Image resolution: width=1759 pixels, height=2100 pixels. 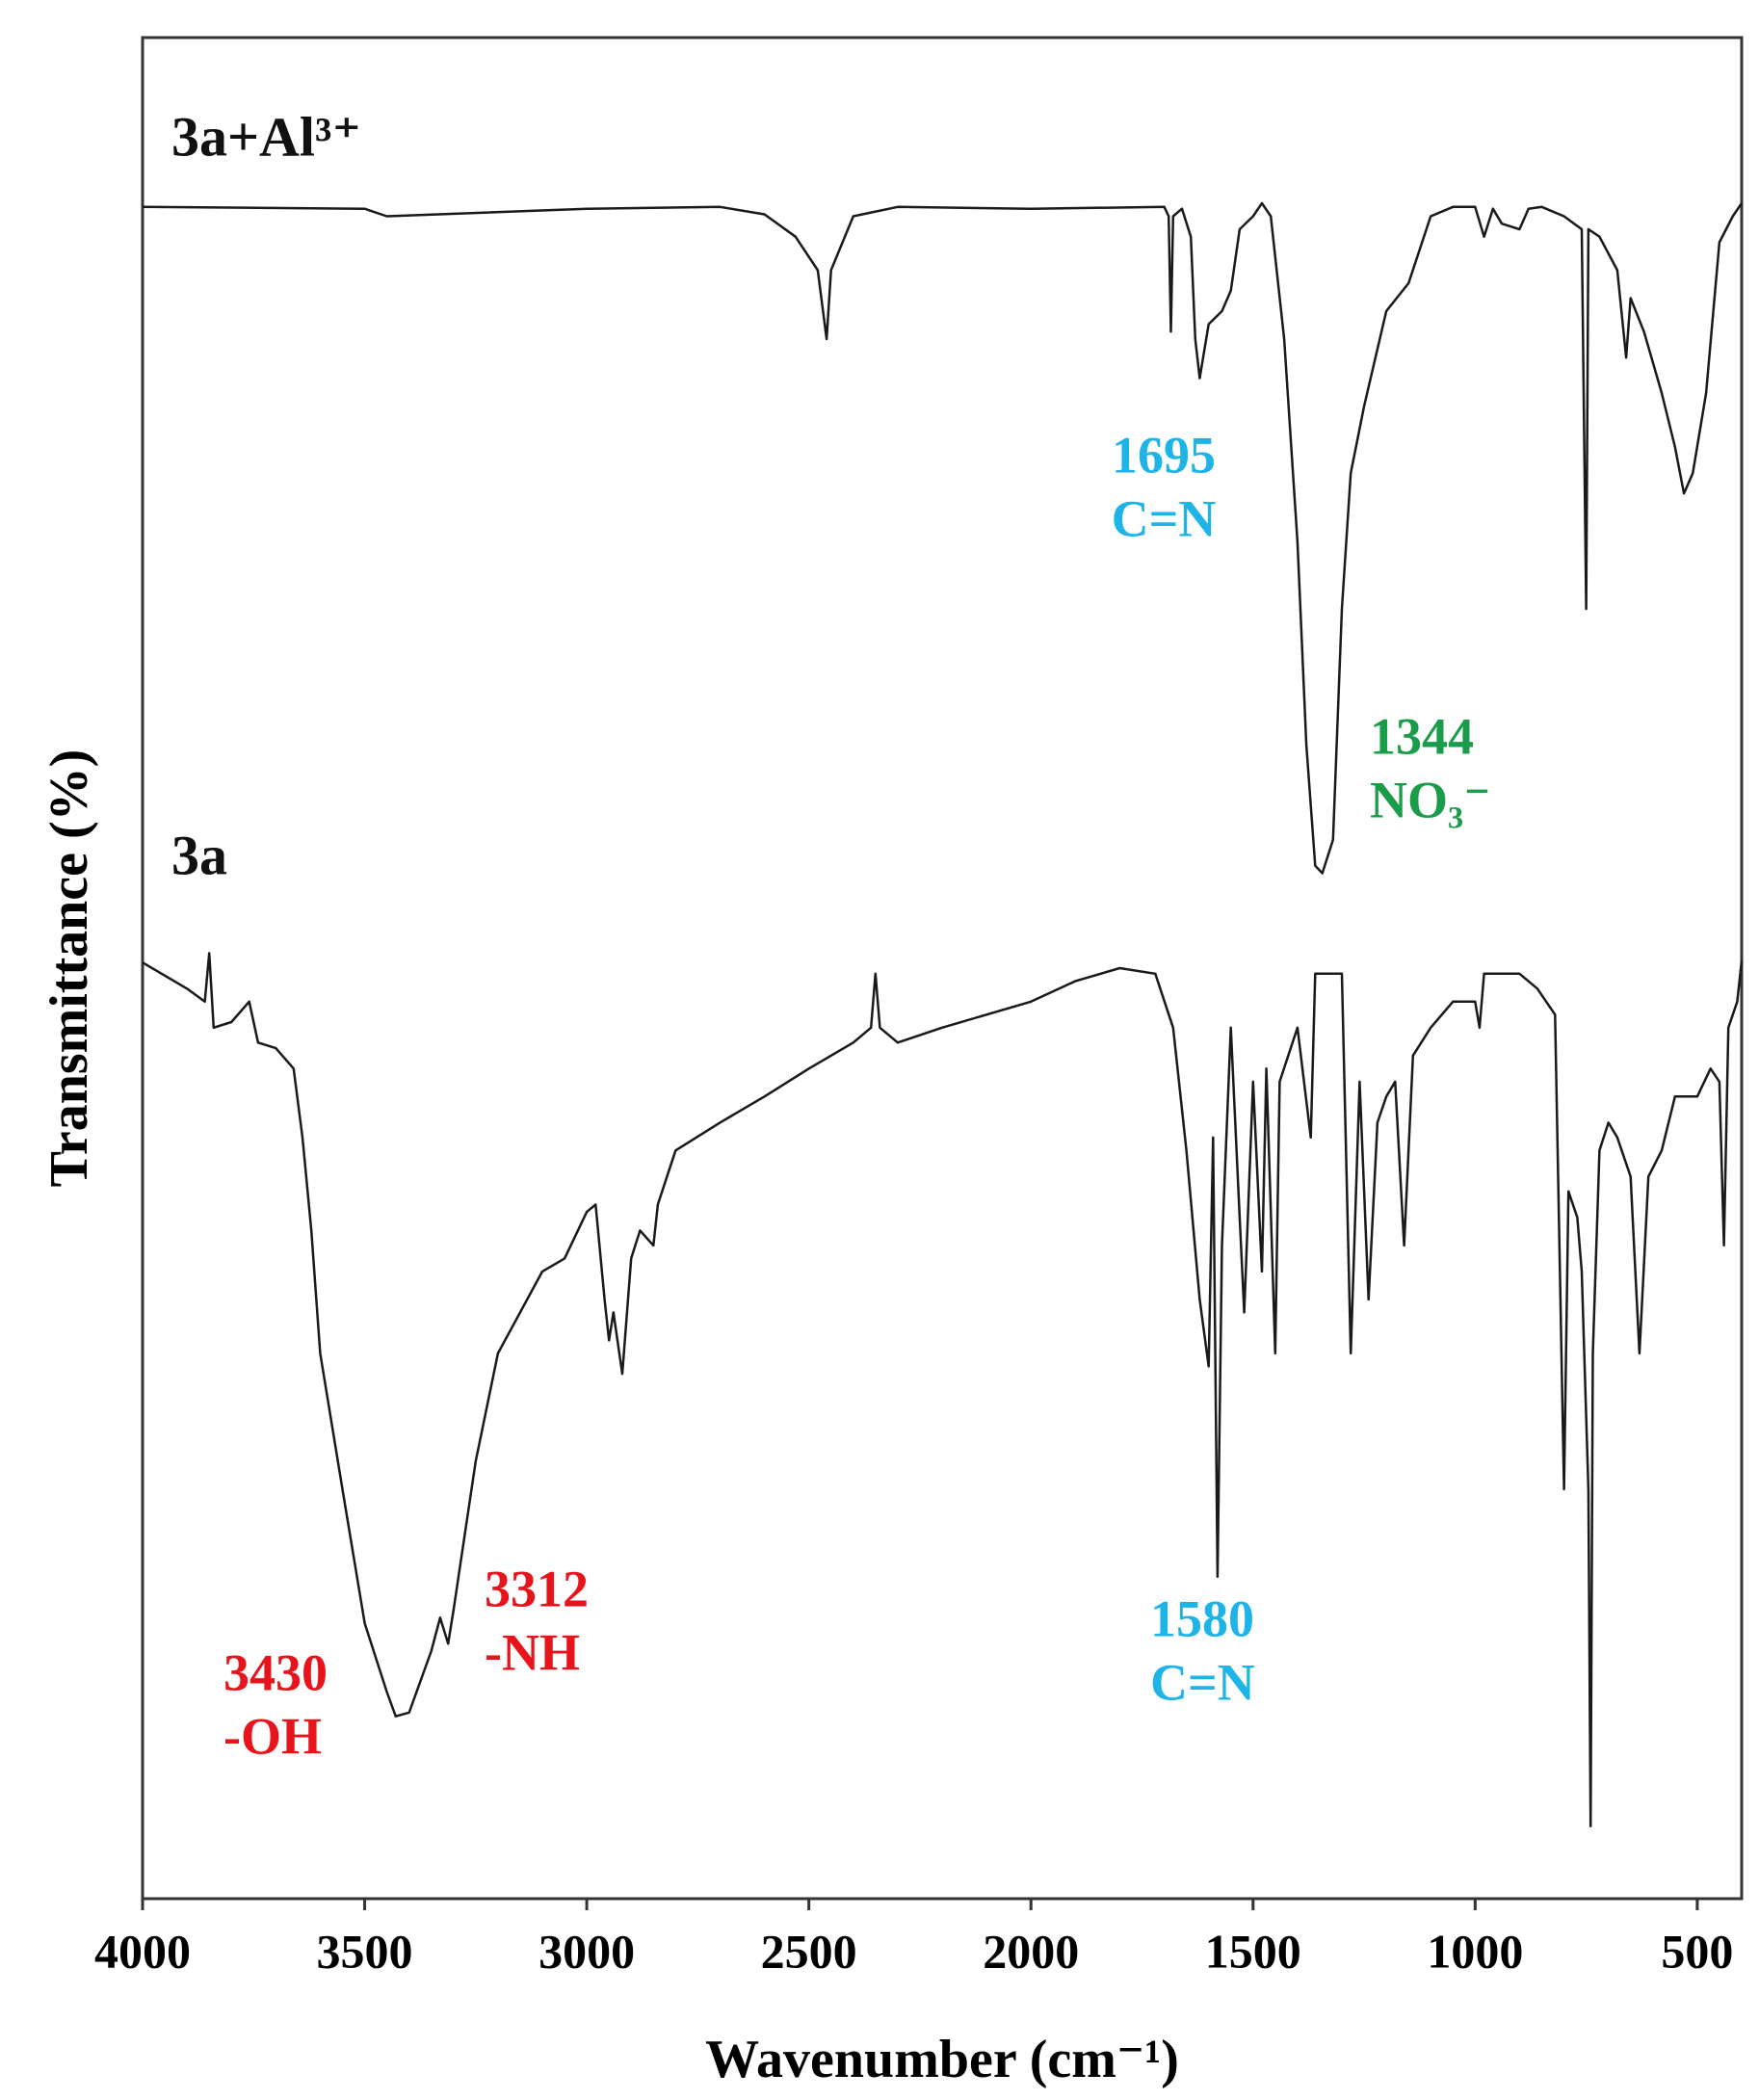 What do you see at coordinates (69, 968) in the screenshot?
I see `y-axis-label: Transmittance (%)` at bounding box center [69, 968].